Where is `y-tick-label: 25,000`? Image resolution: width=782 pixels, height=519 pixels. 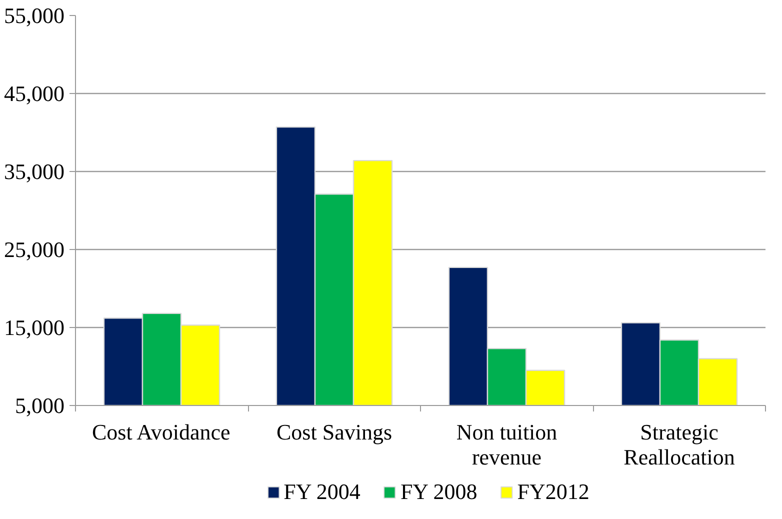 y-tick-label: 25,000 is located at coordinates (34, 249).